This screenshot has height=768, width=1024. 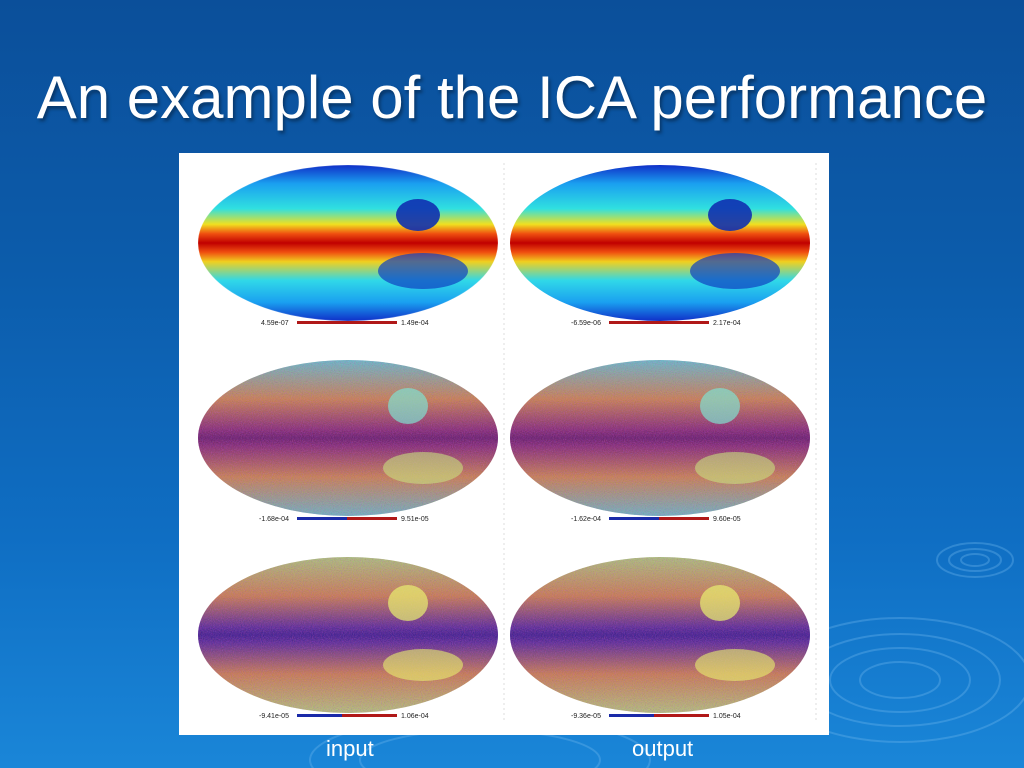 What do you see at coordinates (656, 323) in the screenshot?
I see `colorbar-top-output: -6.59e-06 2.17e-04` at bounding box center [656, 323].